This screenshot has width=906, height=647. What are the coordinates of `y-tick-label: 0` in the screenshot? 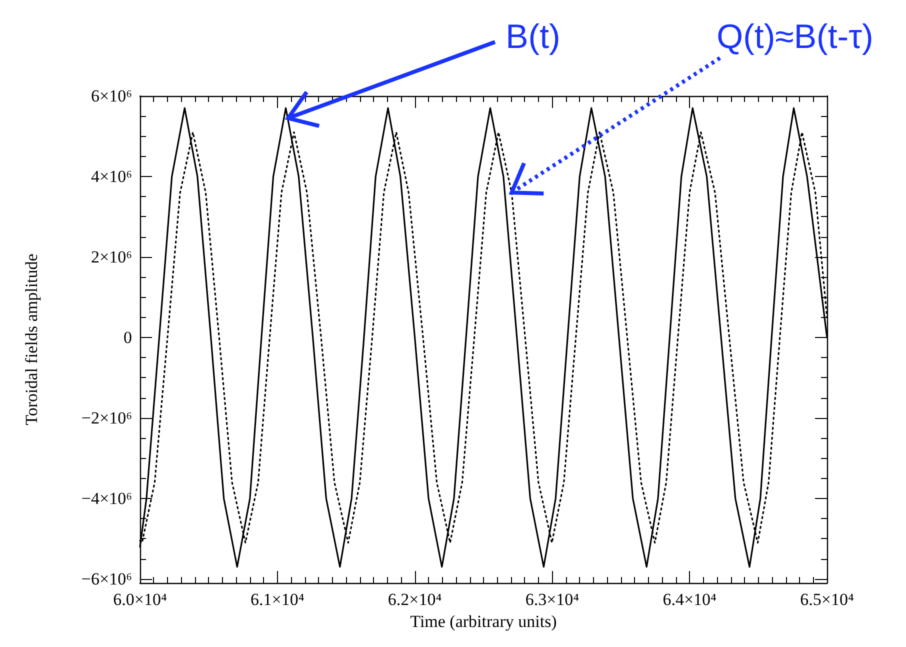 It's located at (128, 337).